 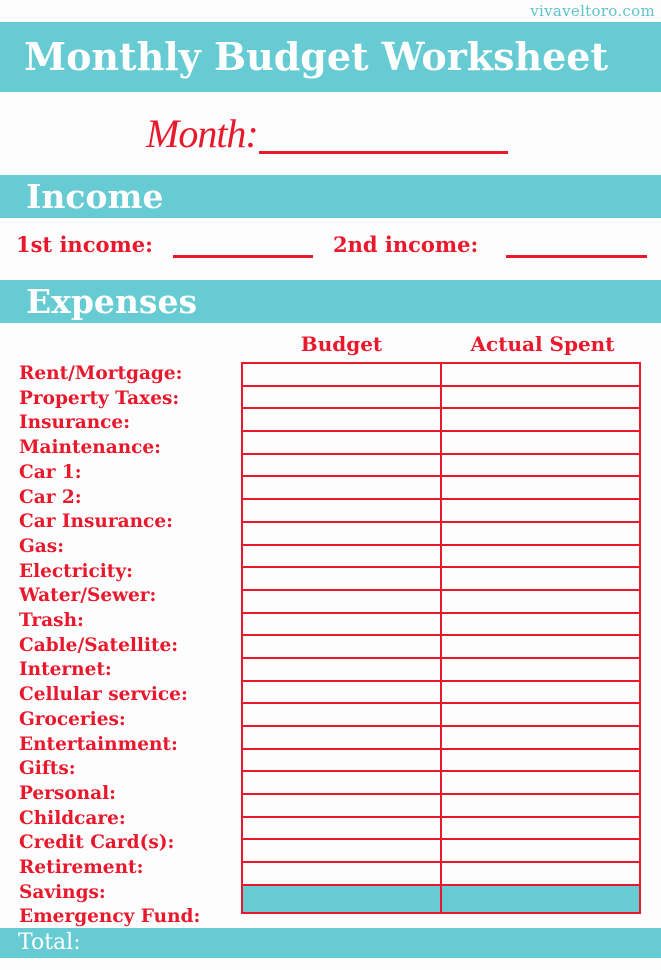 What do you see at coordinates (98, 744) in the screenshot?
I see `expense-label: Entertainment:` at bounding box center [98, 744].